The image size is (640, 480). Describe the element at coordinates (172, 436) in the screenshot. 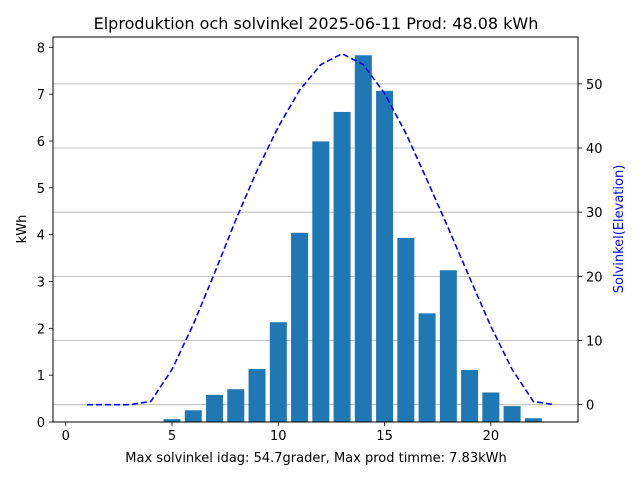

I see `x-tick-label: 5` at that location.